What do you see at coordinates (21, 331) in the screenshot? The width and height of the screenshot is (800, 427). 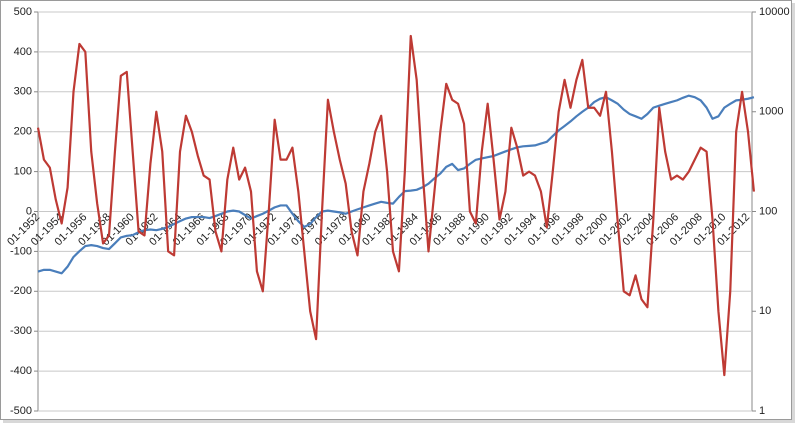 I see `y-tick-label: -300` at bounding box center [21, 331].